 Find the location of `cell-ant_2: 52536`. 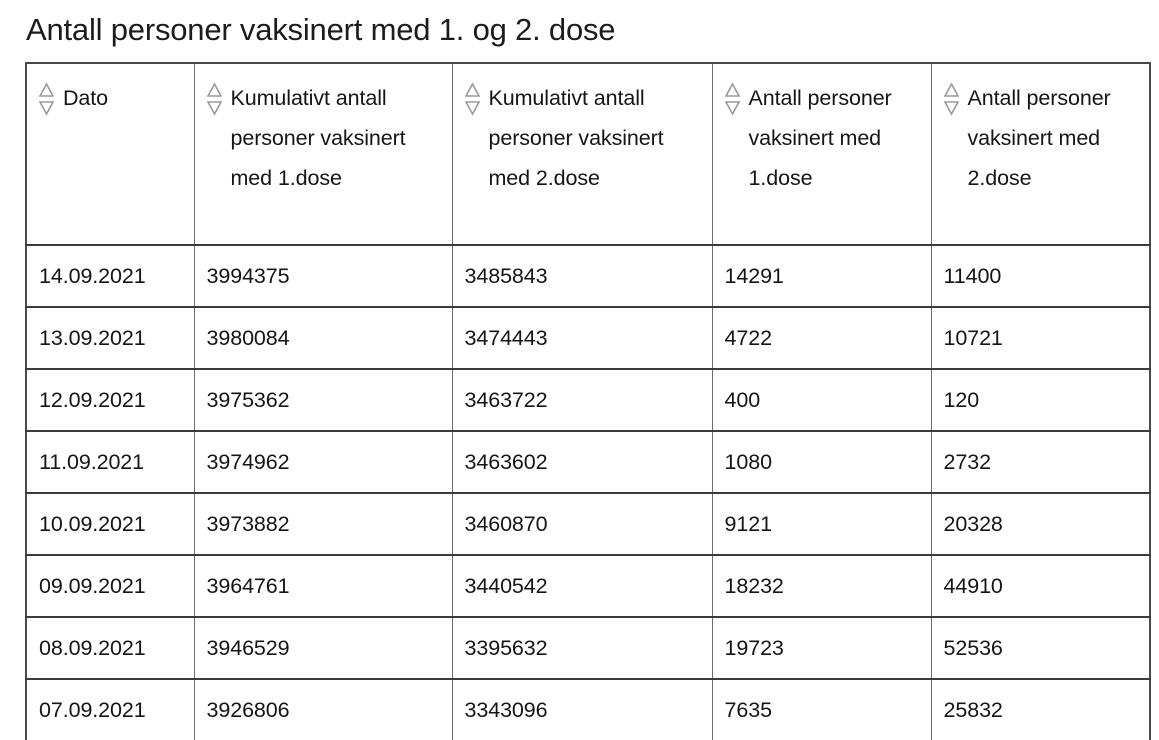

cell-ant_2: 52536 is located at coordinates (1040, 648).